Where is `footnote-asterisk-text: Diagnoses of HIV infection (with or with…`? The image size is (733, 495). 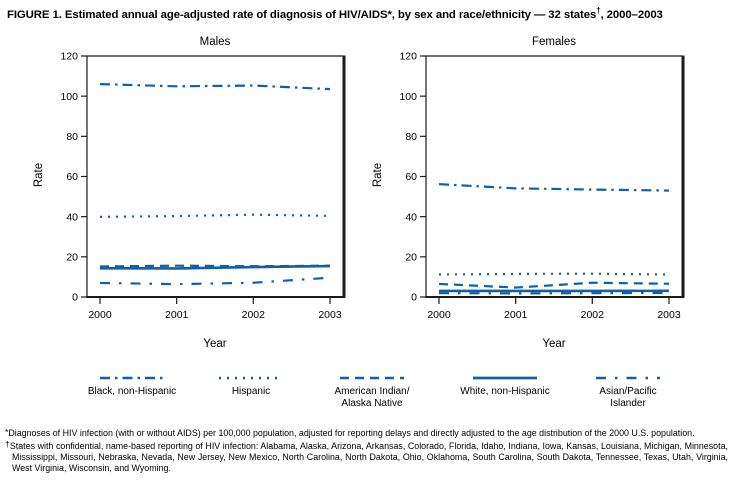
footnote-asterisk-text: Diagnoses of HIV infection (with or with… is located at coordinates (351, 433).